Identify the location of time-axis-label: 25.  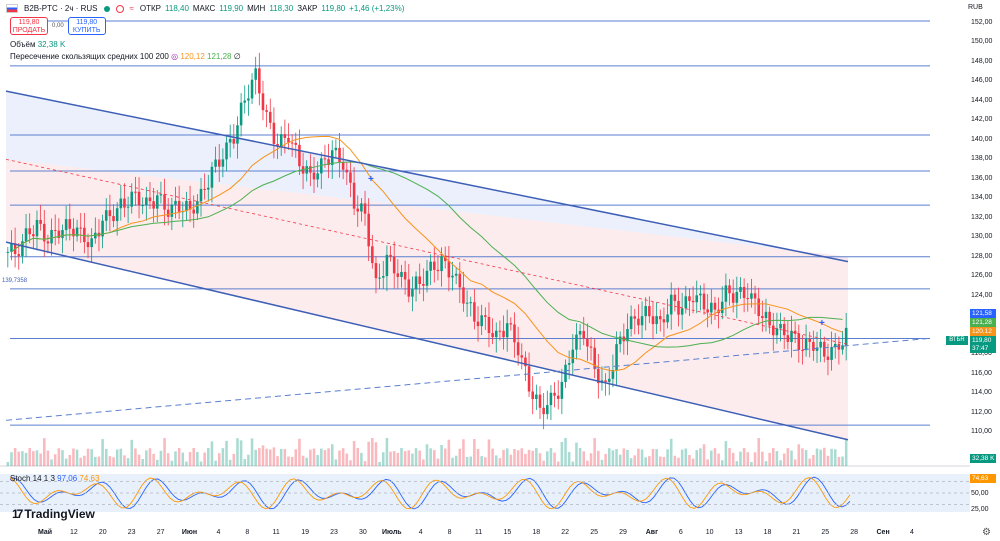
(825, 532).